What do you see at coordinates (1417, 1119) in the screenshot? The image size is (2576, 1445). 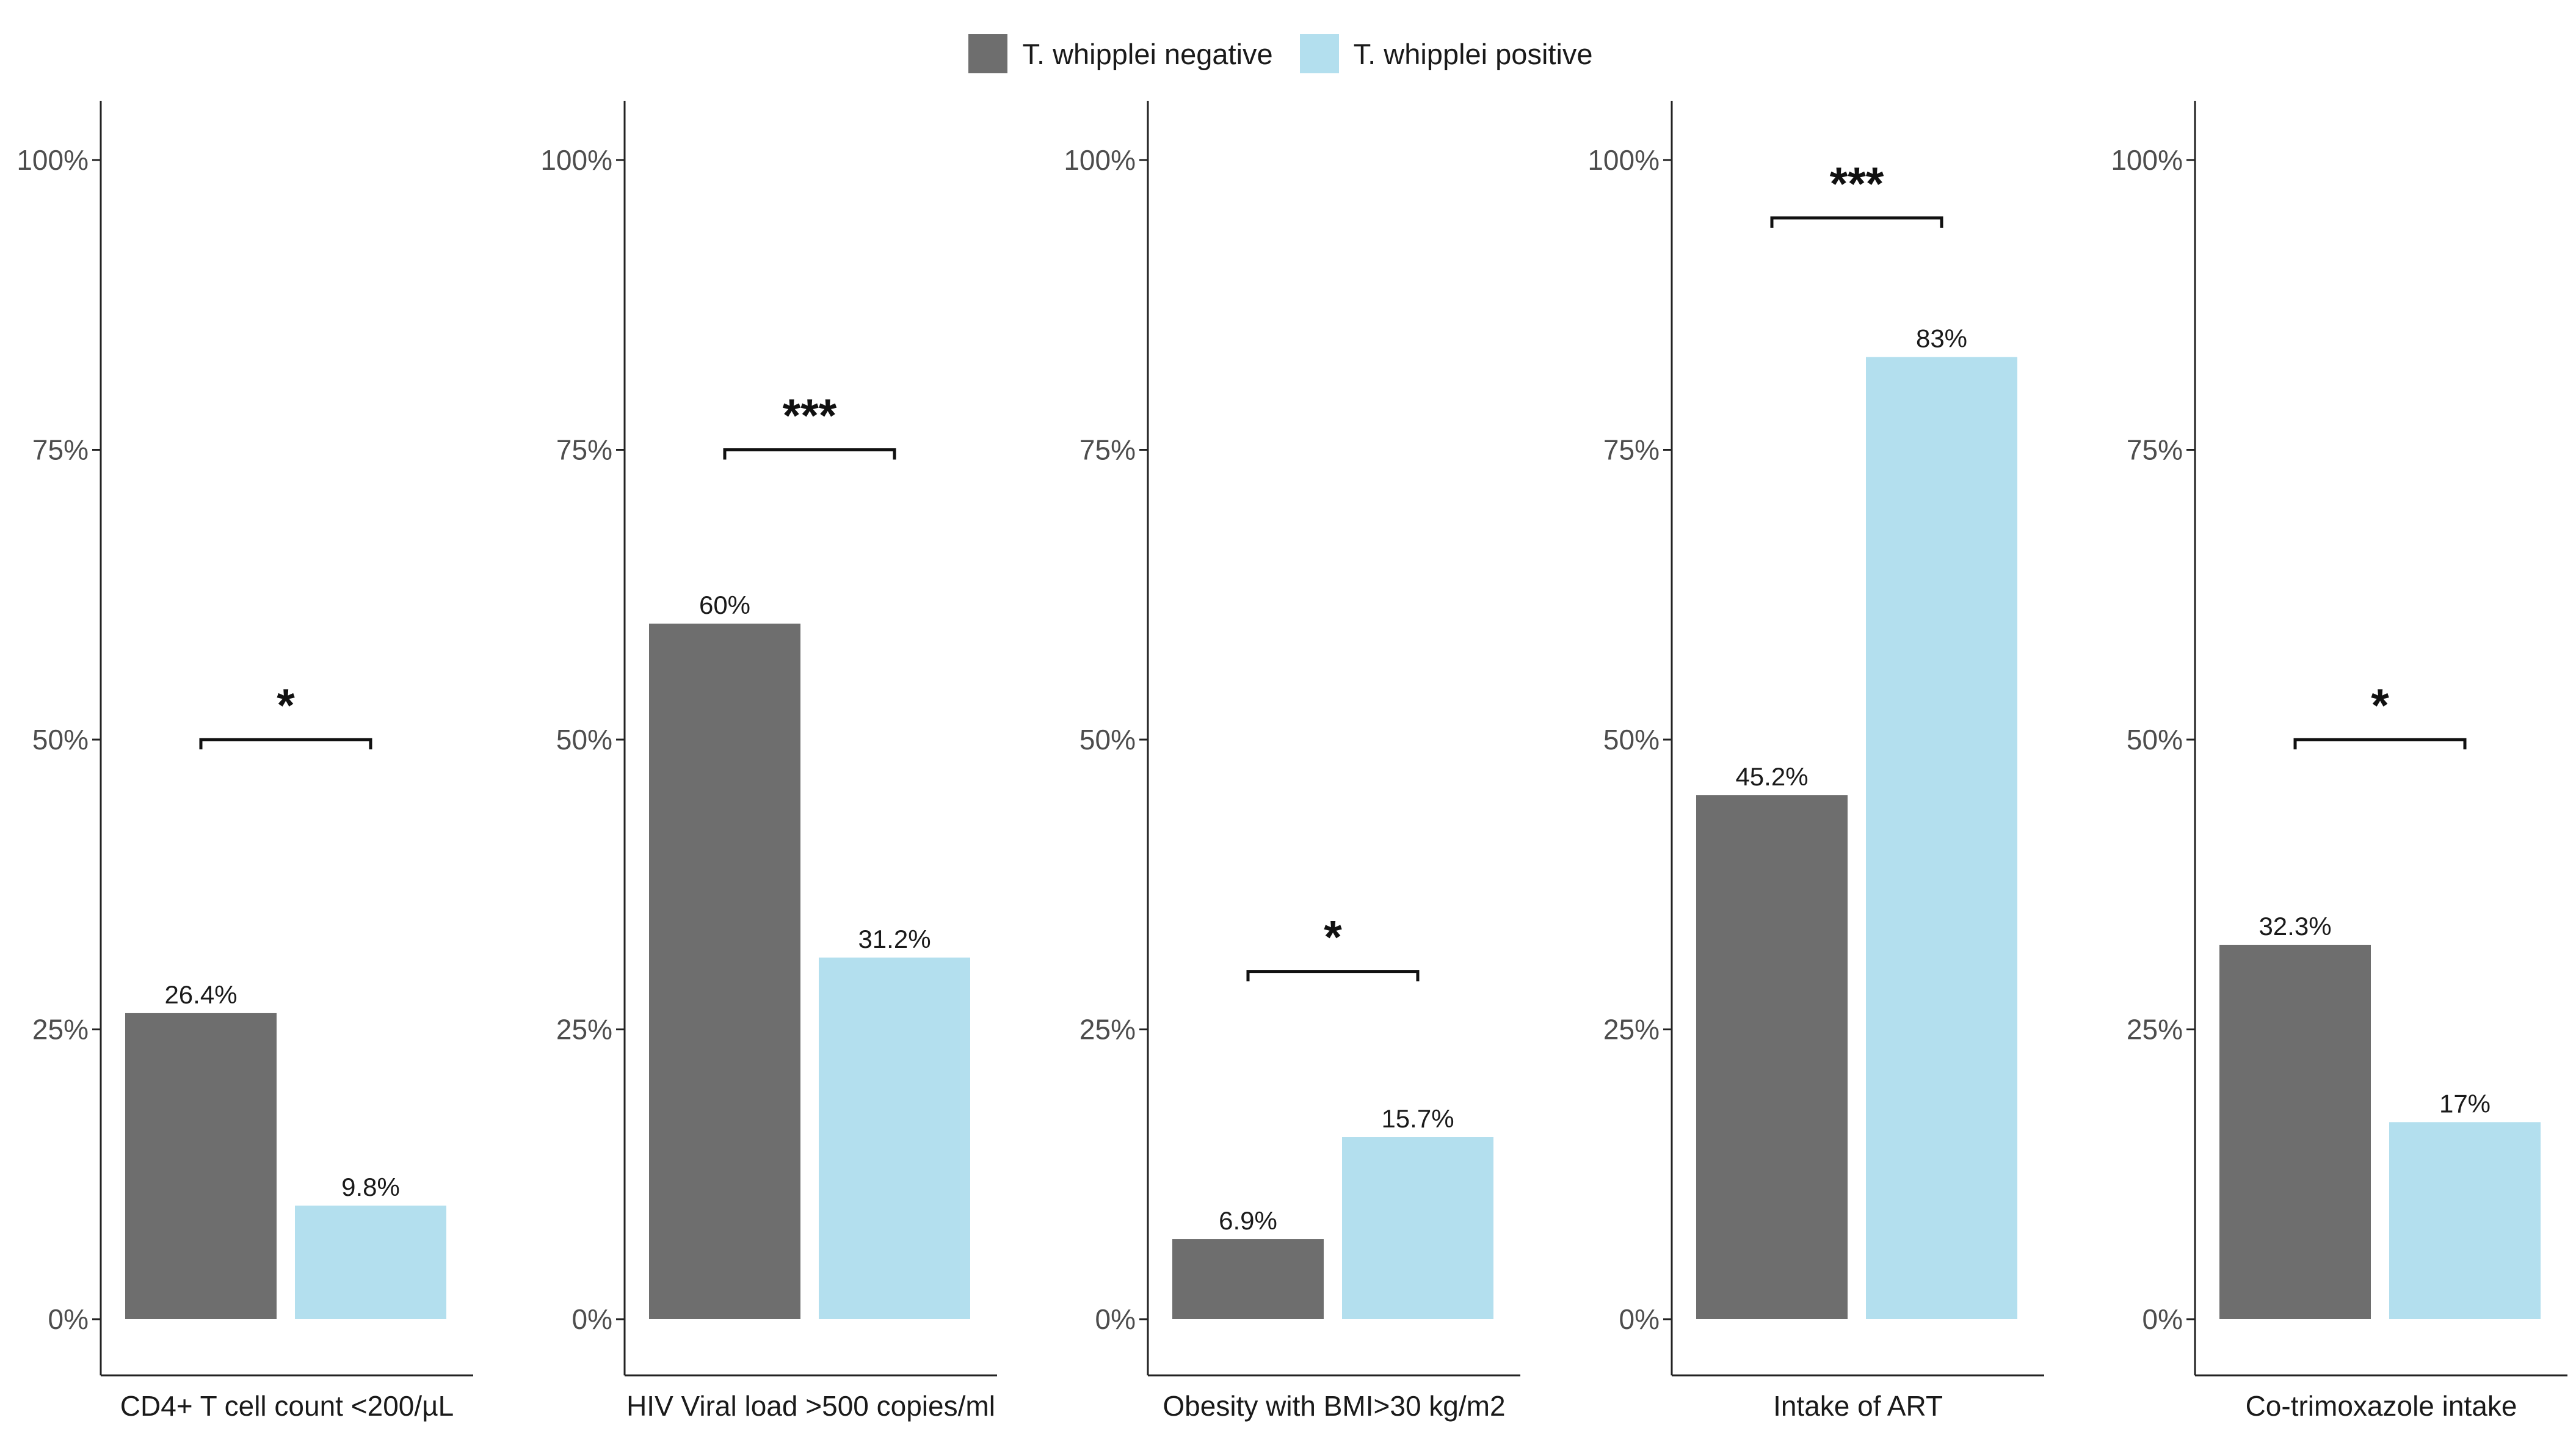 I see `bar-data-label: 15.7%` at bounding box center [1417, 1119].